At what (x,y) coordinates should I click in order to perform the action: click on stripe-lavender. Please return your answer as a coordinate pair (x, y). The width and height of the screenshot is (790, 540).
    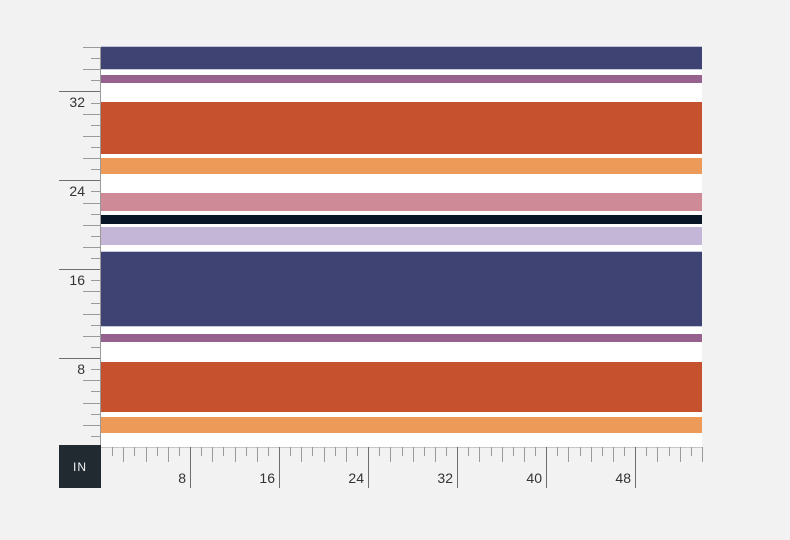
    Looking at the image, I should click on (401, 236).